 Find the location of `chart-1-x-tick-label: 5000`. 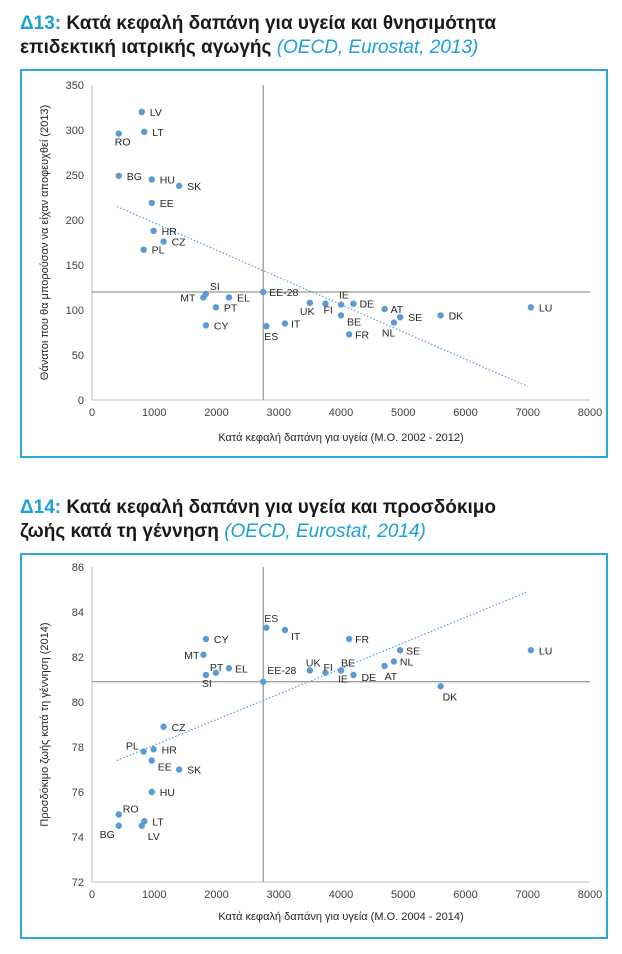

chart-1-x-tick-label: 5000 is located at coordinates (403, 413).